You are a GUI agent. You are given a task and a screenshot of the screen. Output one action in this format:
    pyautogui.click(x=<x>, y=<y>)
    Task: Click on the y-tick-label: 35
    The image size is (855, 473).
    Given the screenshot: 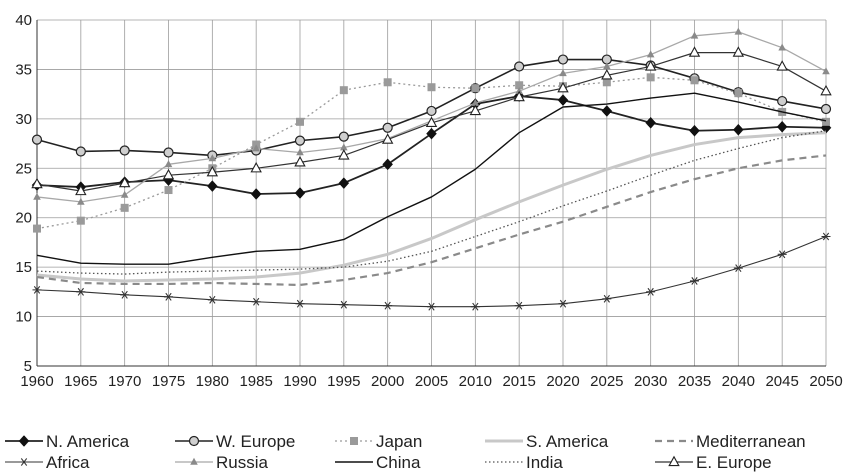 What is the action you would take?
    pyautogui.click(x=23, y=69)
    